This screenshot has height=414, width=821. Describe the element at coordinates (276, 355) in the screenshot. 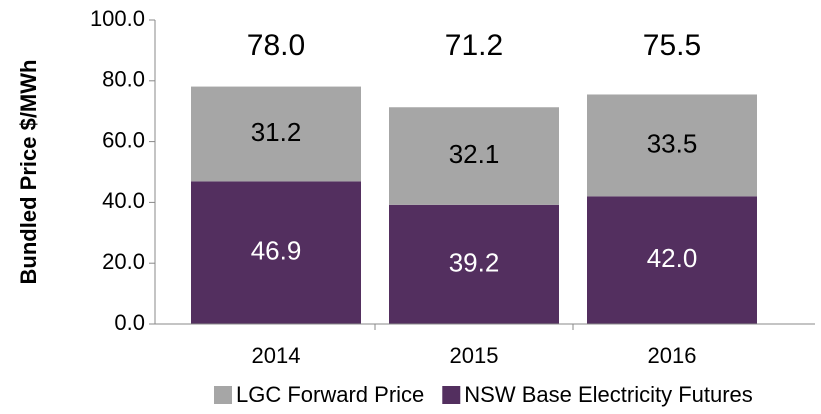

I see `x-tick-label: 2014` at that location.